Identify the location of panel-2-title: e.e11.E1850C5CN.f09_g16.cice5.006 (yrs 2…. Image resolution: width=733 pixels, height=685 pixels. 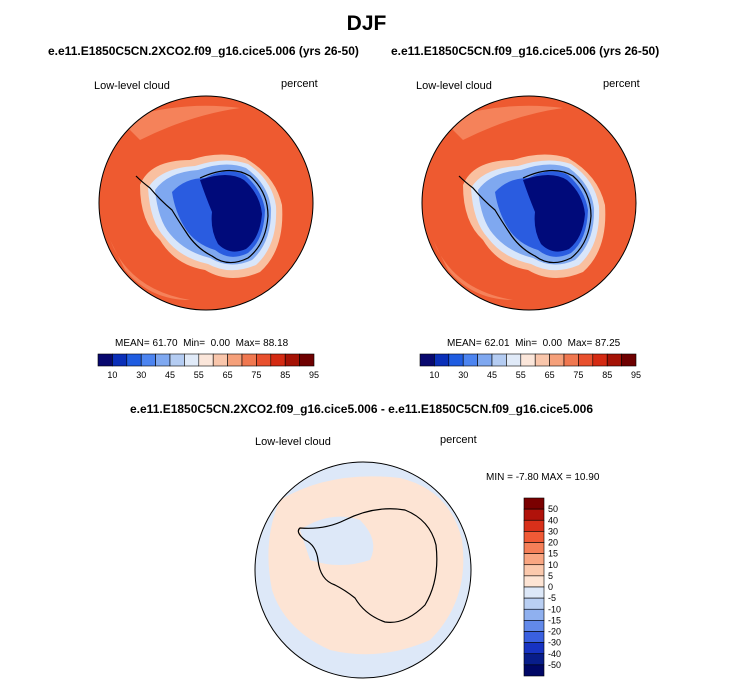
(525, 51).